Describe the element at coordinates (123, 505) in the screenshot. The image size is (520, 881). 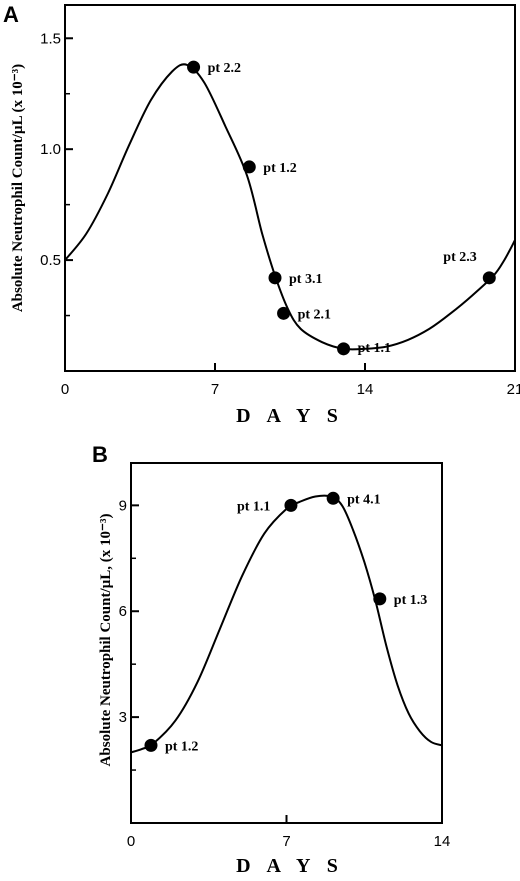
I see `panel-b-y-tick-label: 9` at that location.